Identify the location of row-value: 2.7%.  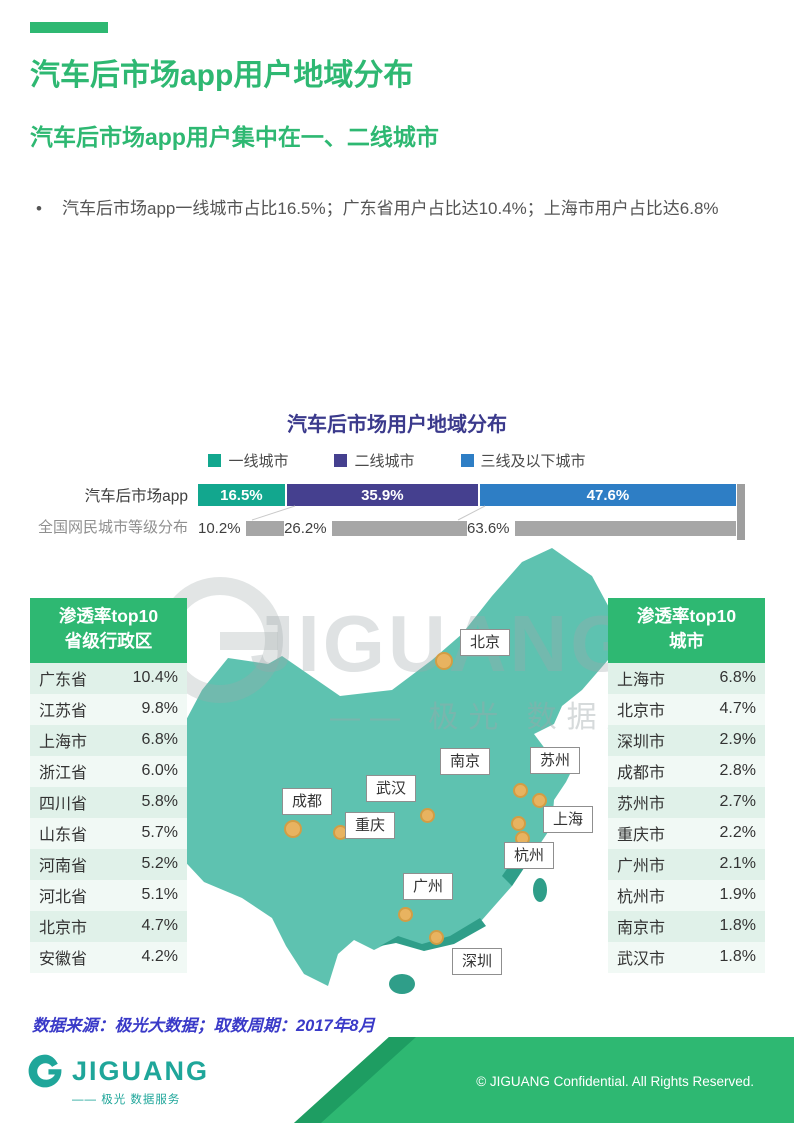
(737, 802).